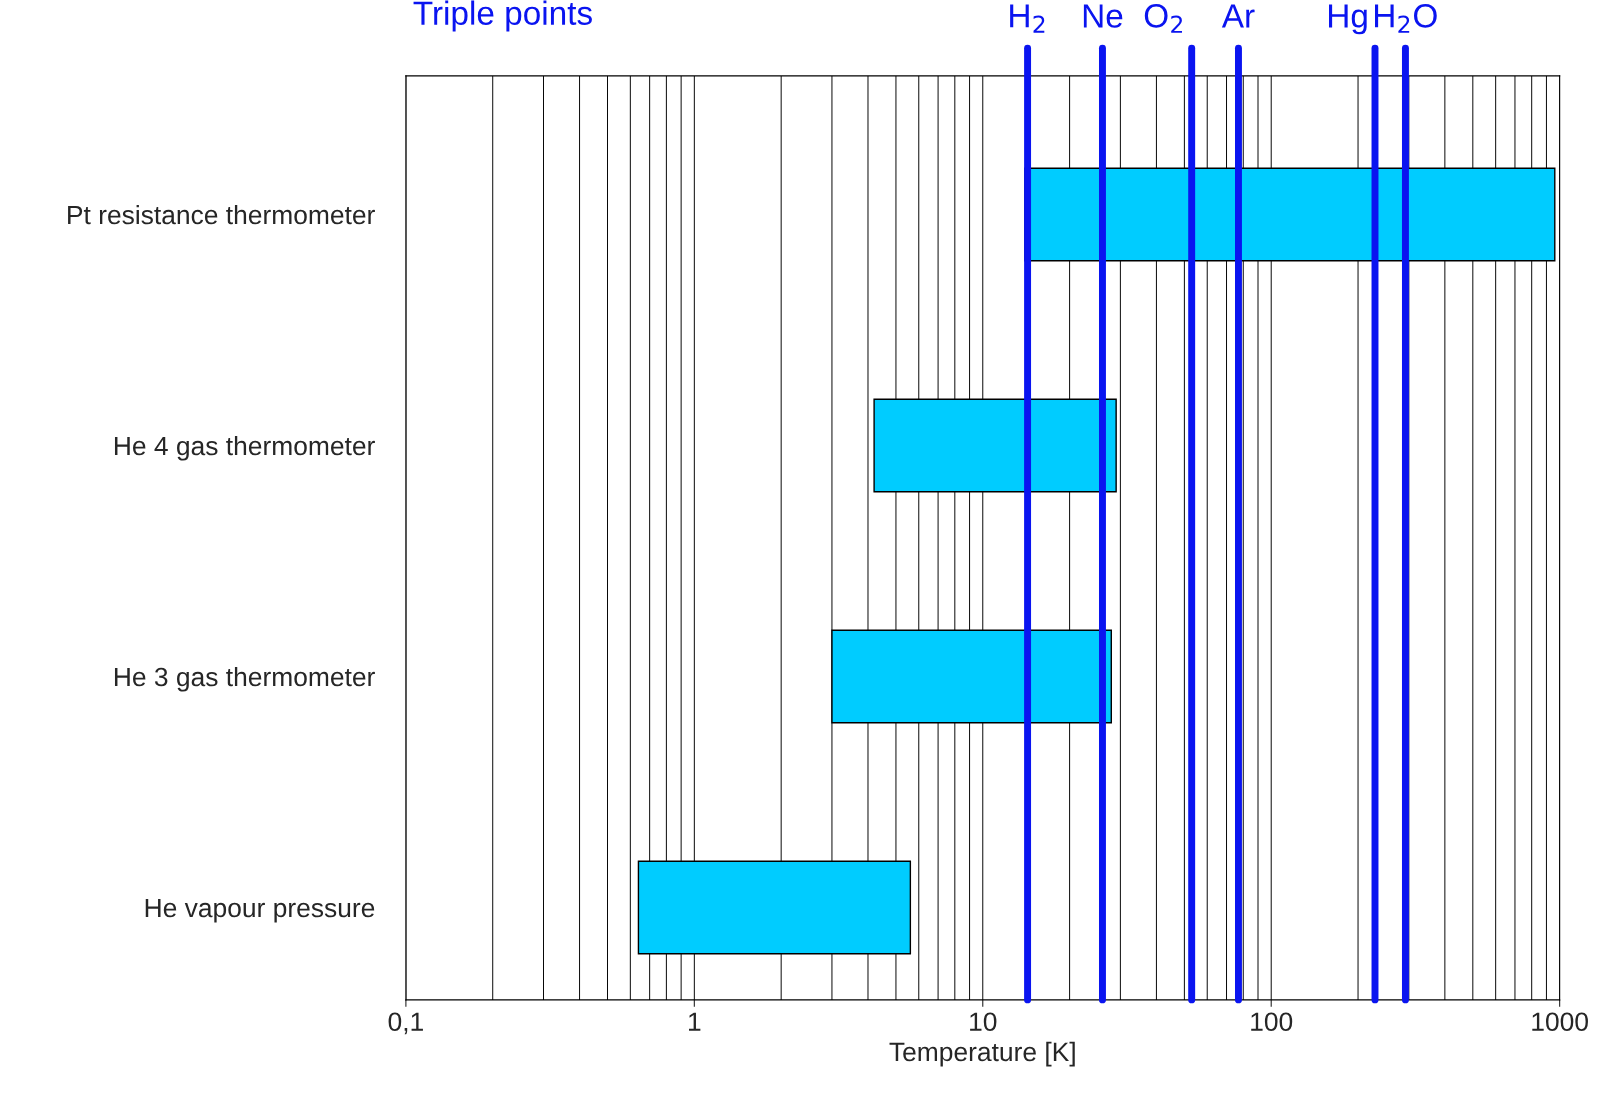 The height and width of the screenshot is (1100, 1598). I want to click on ref-line-label: H$_{2}$, so click(1027, 18).